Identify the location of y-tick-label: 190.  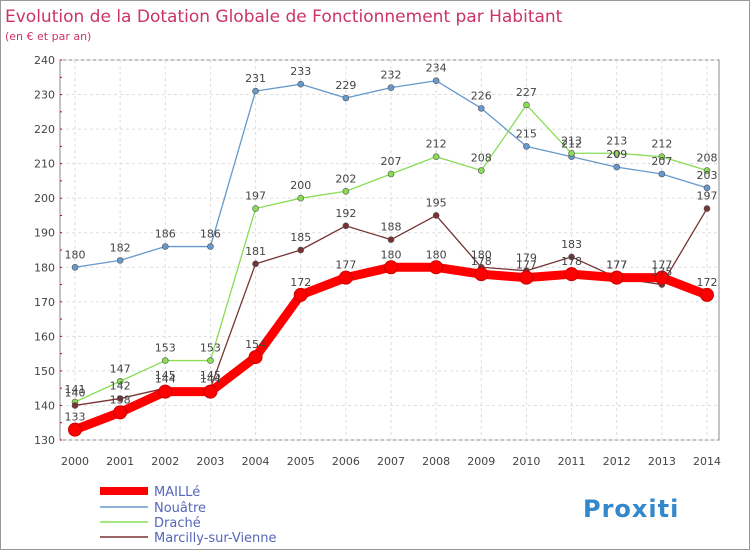
(44, 233).